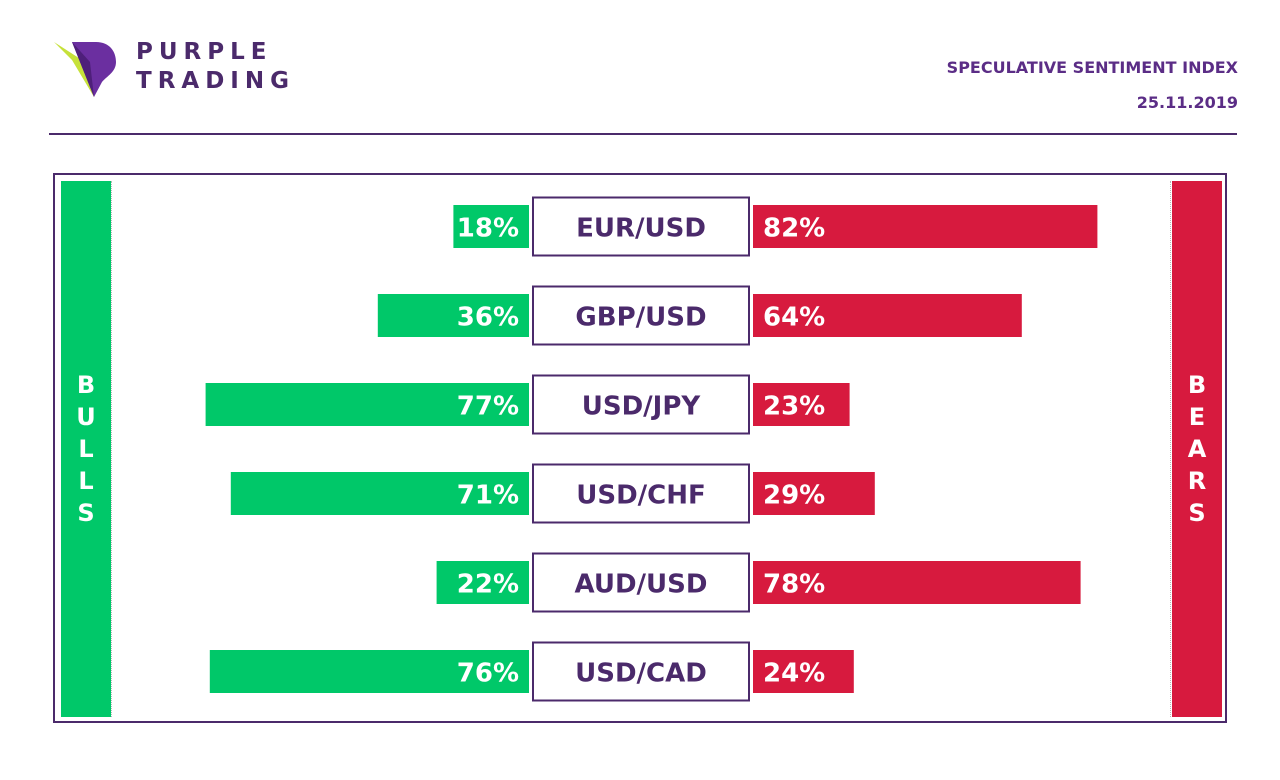 The height and width of the screenshot is (780, 1280). I want to click on bear-value-label: 82%, so click(794, 229).